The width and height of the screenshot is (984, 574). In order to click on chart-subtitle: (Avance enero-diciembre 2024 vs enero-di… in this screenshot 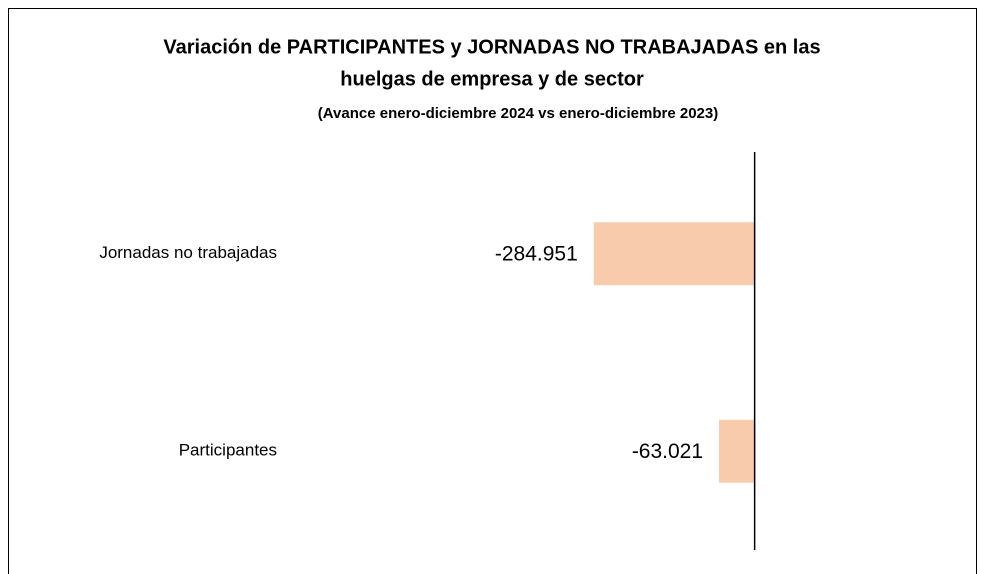, I will do `click(518, 113)`.